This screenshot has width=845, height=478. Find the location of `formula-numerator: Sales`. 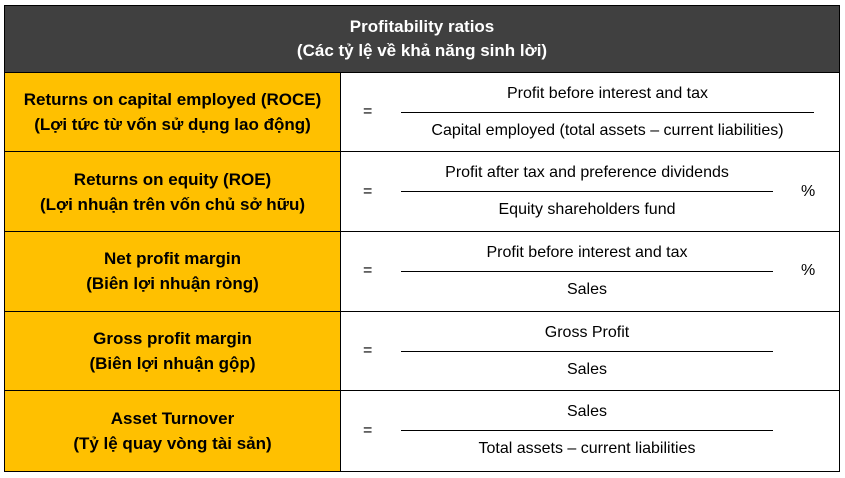

formula-numerator: Sales is located at coordinates (587, 412).